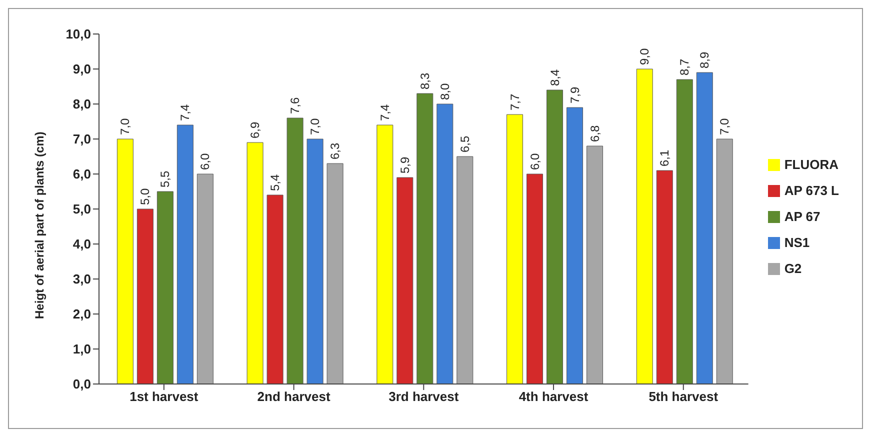 This screenshot has height=437, width=871. Describe the element at coordinates (81, 209) in the screenshot. I see `y-tick-label: 5,0` at that location.